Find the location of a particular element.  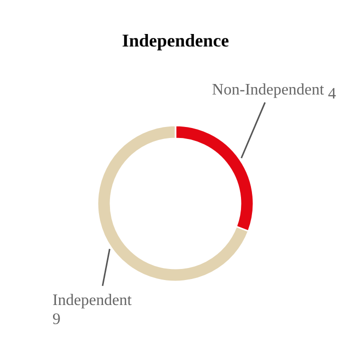

data-label: 9 is located at coordinates (56, 319).